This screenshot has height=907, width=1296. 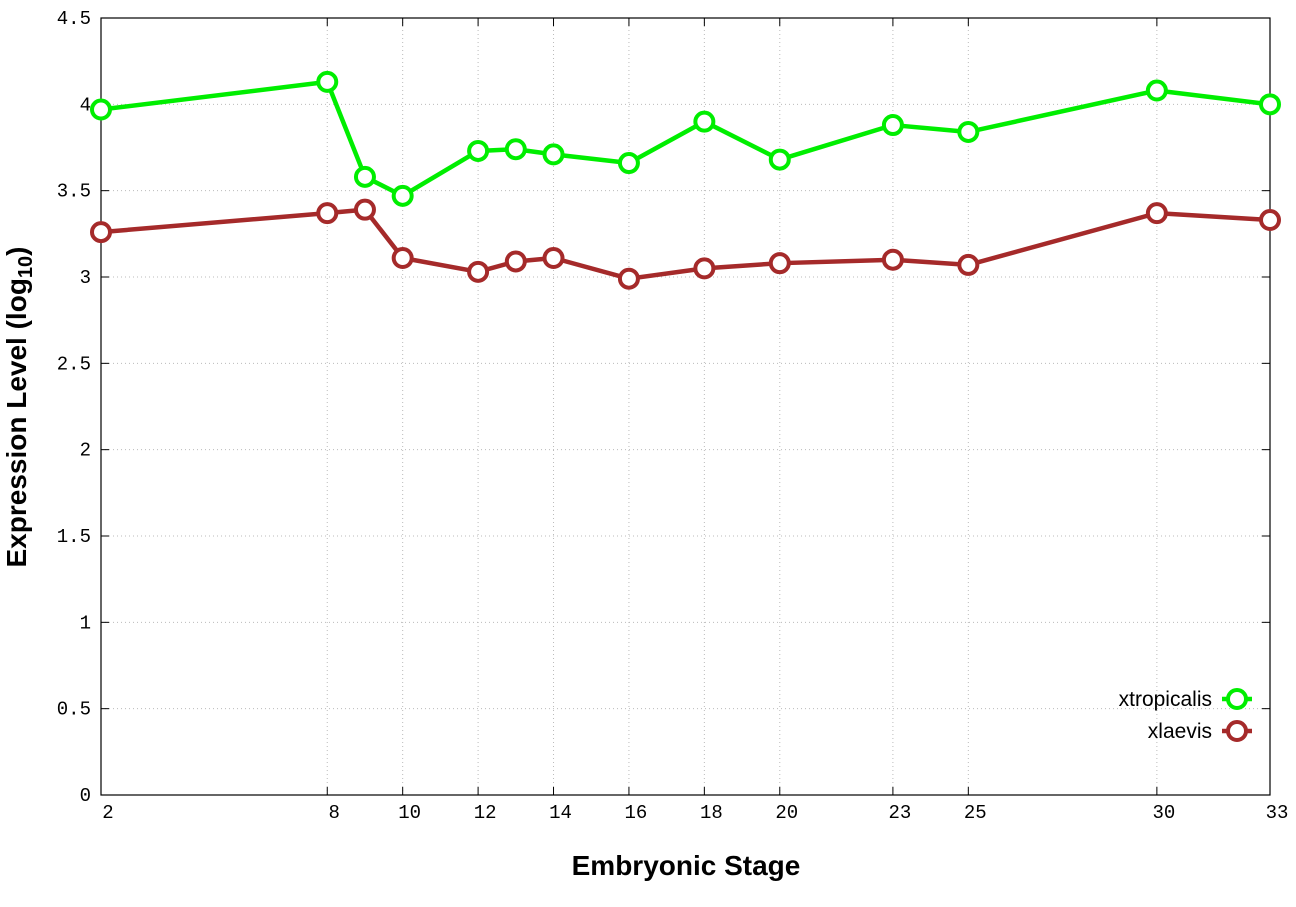 What do you see at coordinates (26, 267) in the screenshot?
I see `y-label-sub: 10` at bounding box center [26, 267].